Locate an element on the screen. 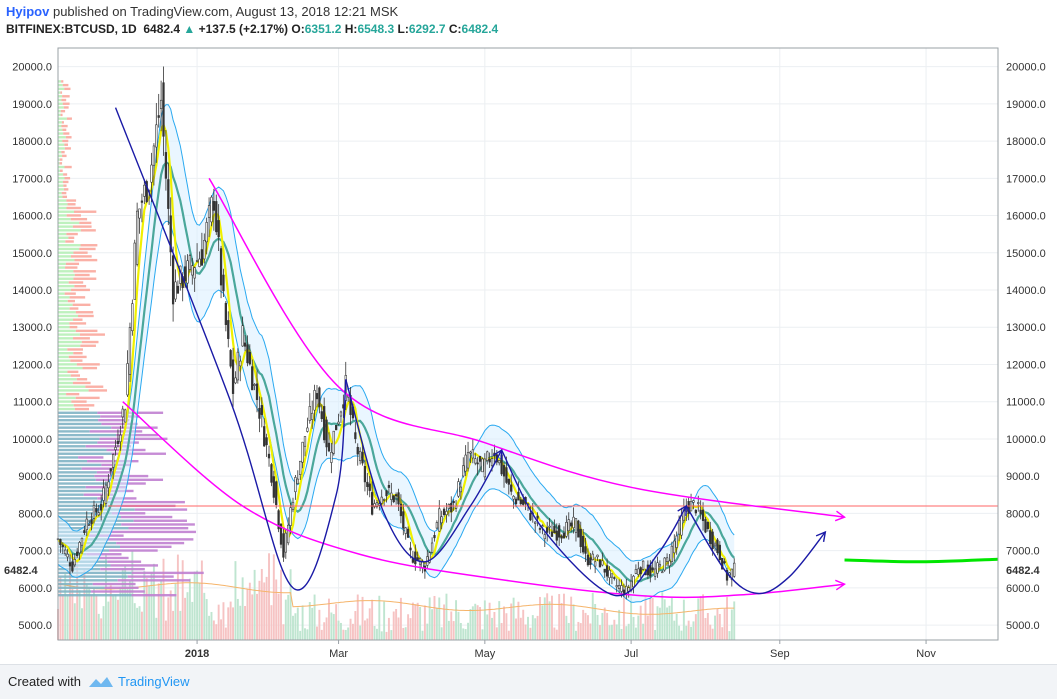  y-tick-label-right: 12000.0 is located at coordinates (1026, 365).